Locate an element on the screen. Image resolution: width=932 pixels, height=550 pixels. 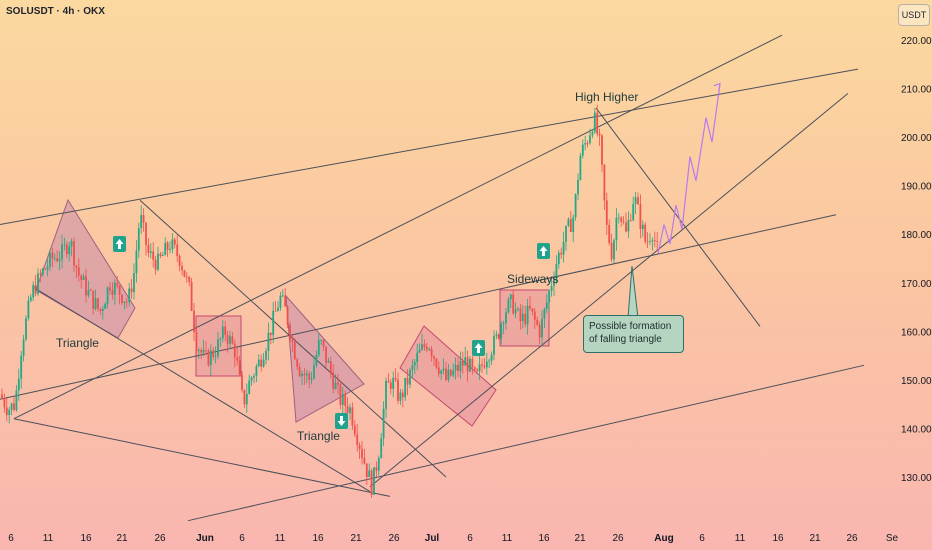
y-tick-label: 160.00 is located at coordinates (916, 332).